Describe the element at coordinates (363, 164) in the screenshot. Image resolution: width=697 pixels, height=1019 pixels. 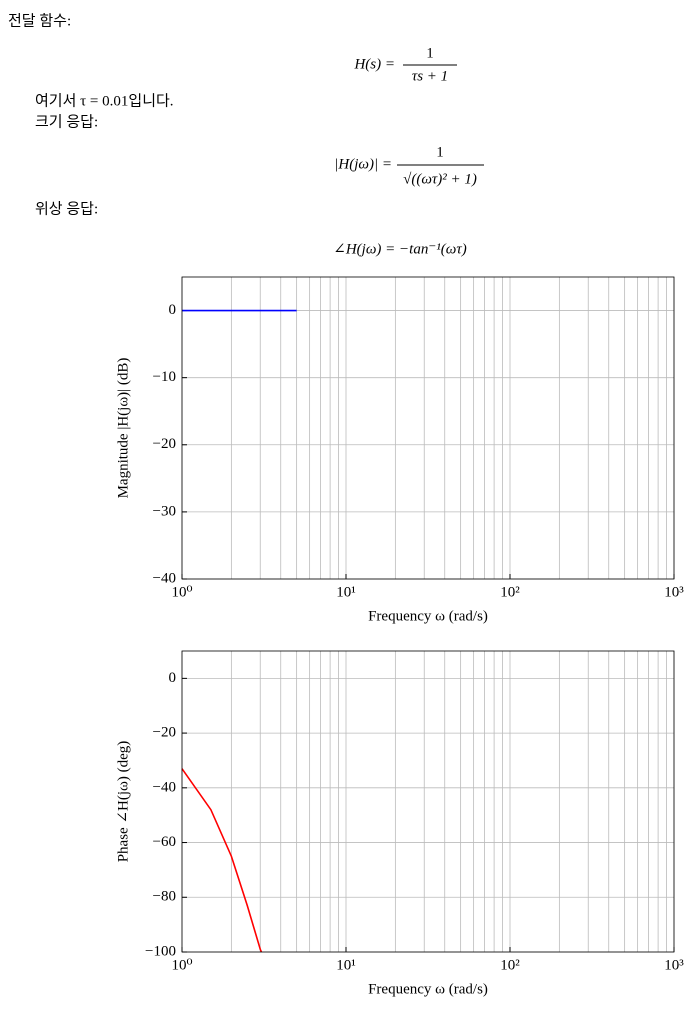
I see `formula-lhs: |H(jω)| =` at that location.